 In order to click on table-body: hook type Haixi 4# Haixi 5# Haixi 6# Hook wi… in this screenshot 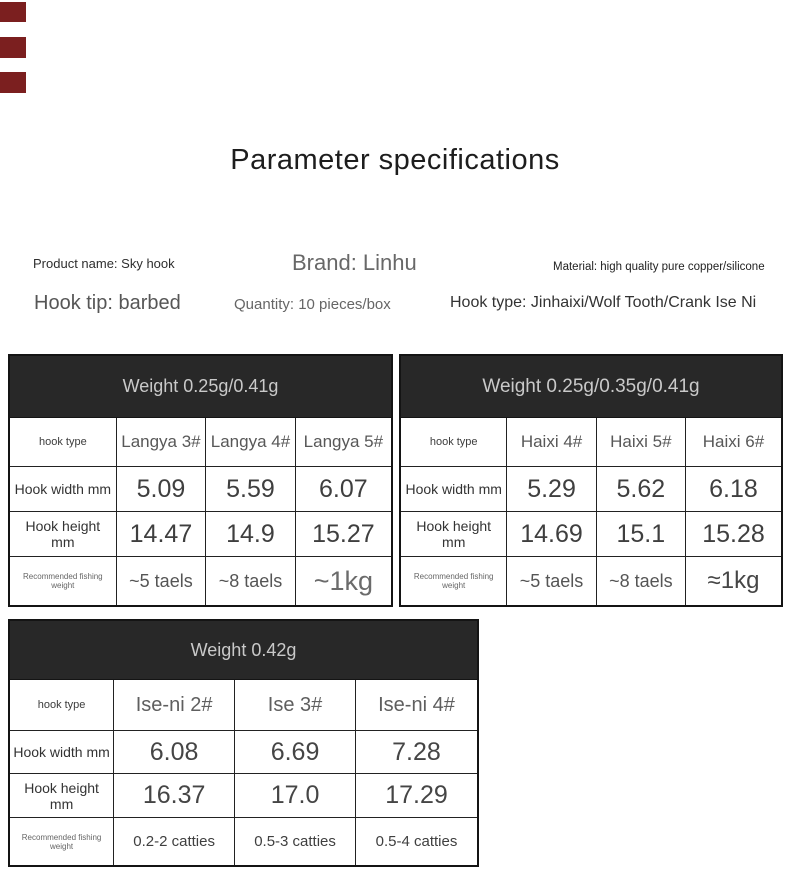, I will do `click(591, 511)`.